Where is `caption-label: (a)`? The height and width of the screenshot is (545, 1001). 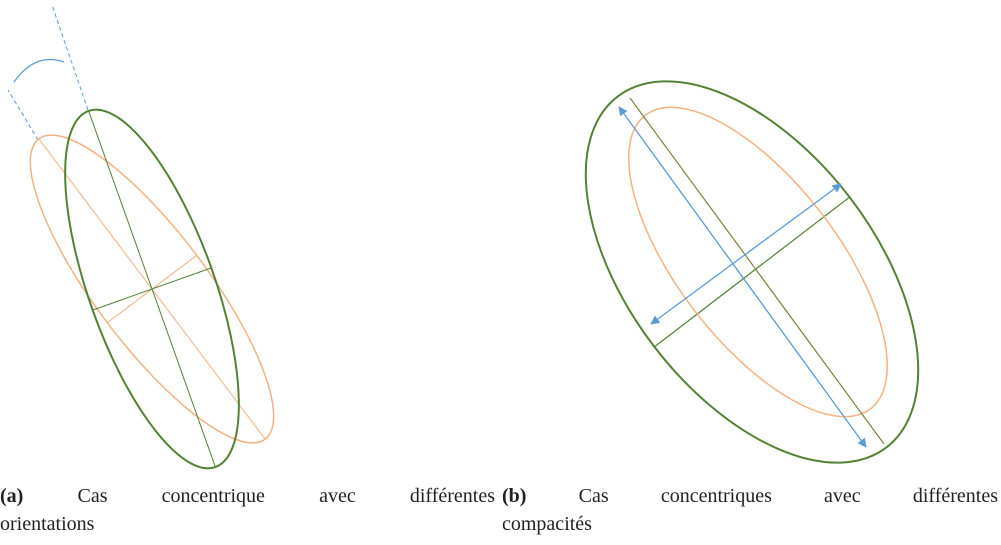
caption-label: (a) is located at coordinates (12, 496).